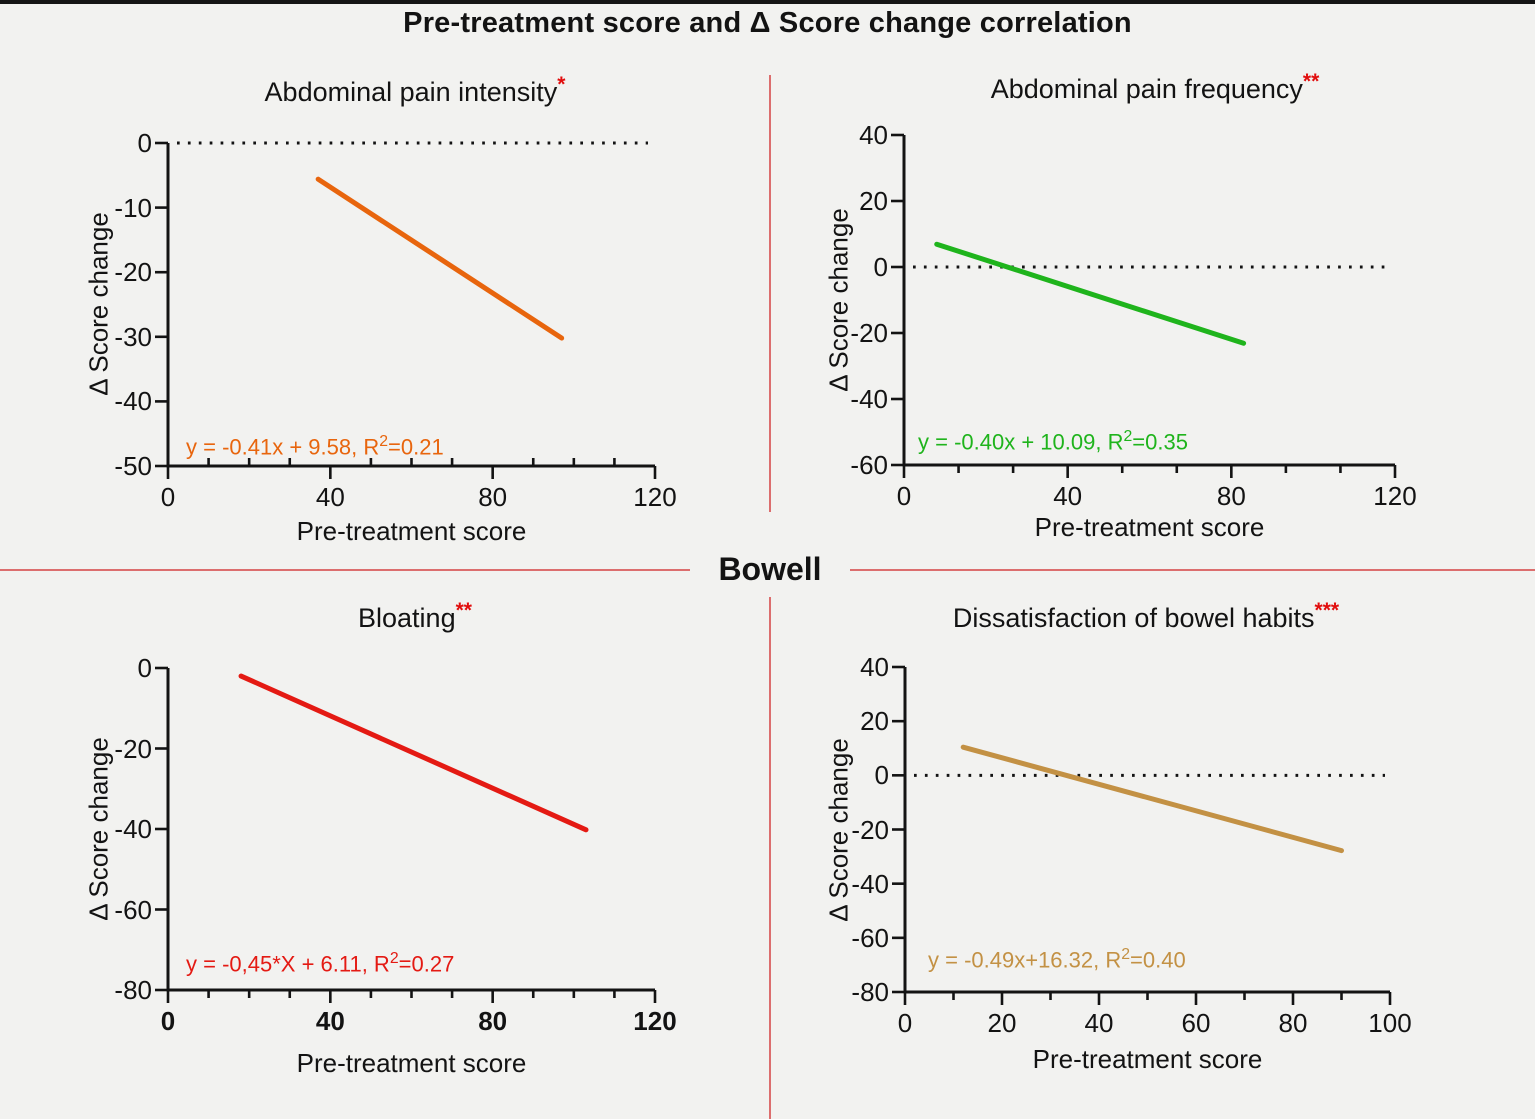 This screenshot has height=1119, width=1535. Describe the element at coordinates (1090, 293) in the screenshot. I see `trend-line-abdominal-pain-frequency` at that location.